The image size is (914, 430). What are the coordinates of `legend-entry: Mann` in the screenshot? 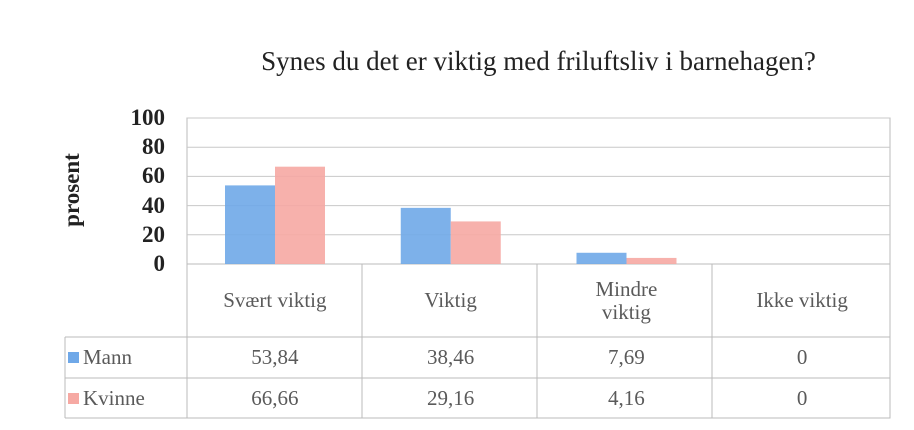 It's located at (127, 357).